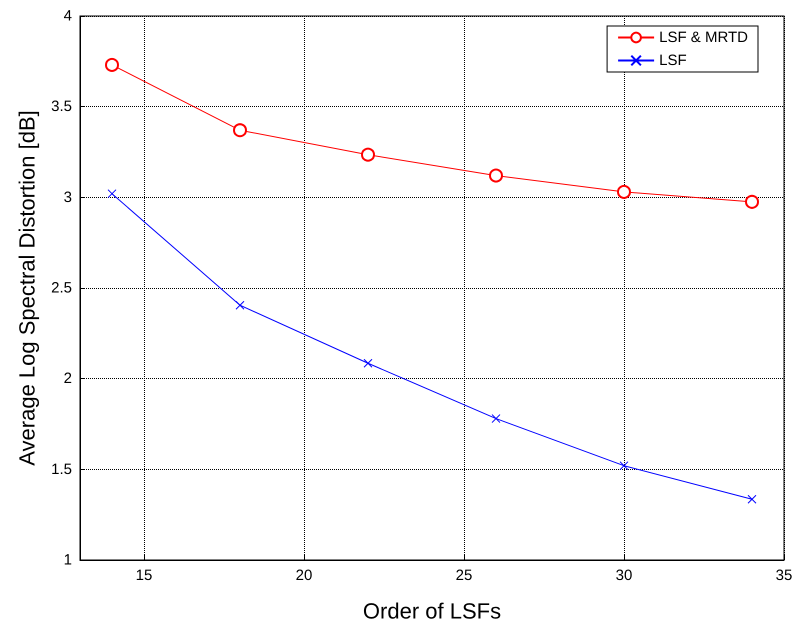 This screenshot has height=637, width=807. Describe the element at coordinates (61, 288) in the screenshot. I see `y-tick-label: 2.5` at that location.